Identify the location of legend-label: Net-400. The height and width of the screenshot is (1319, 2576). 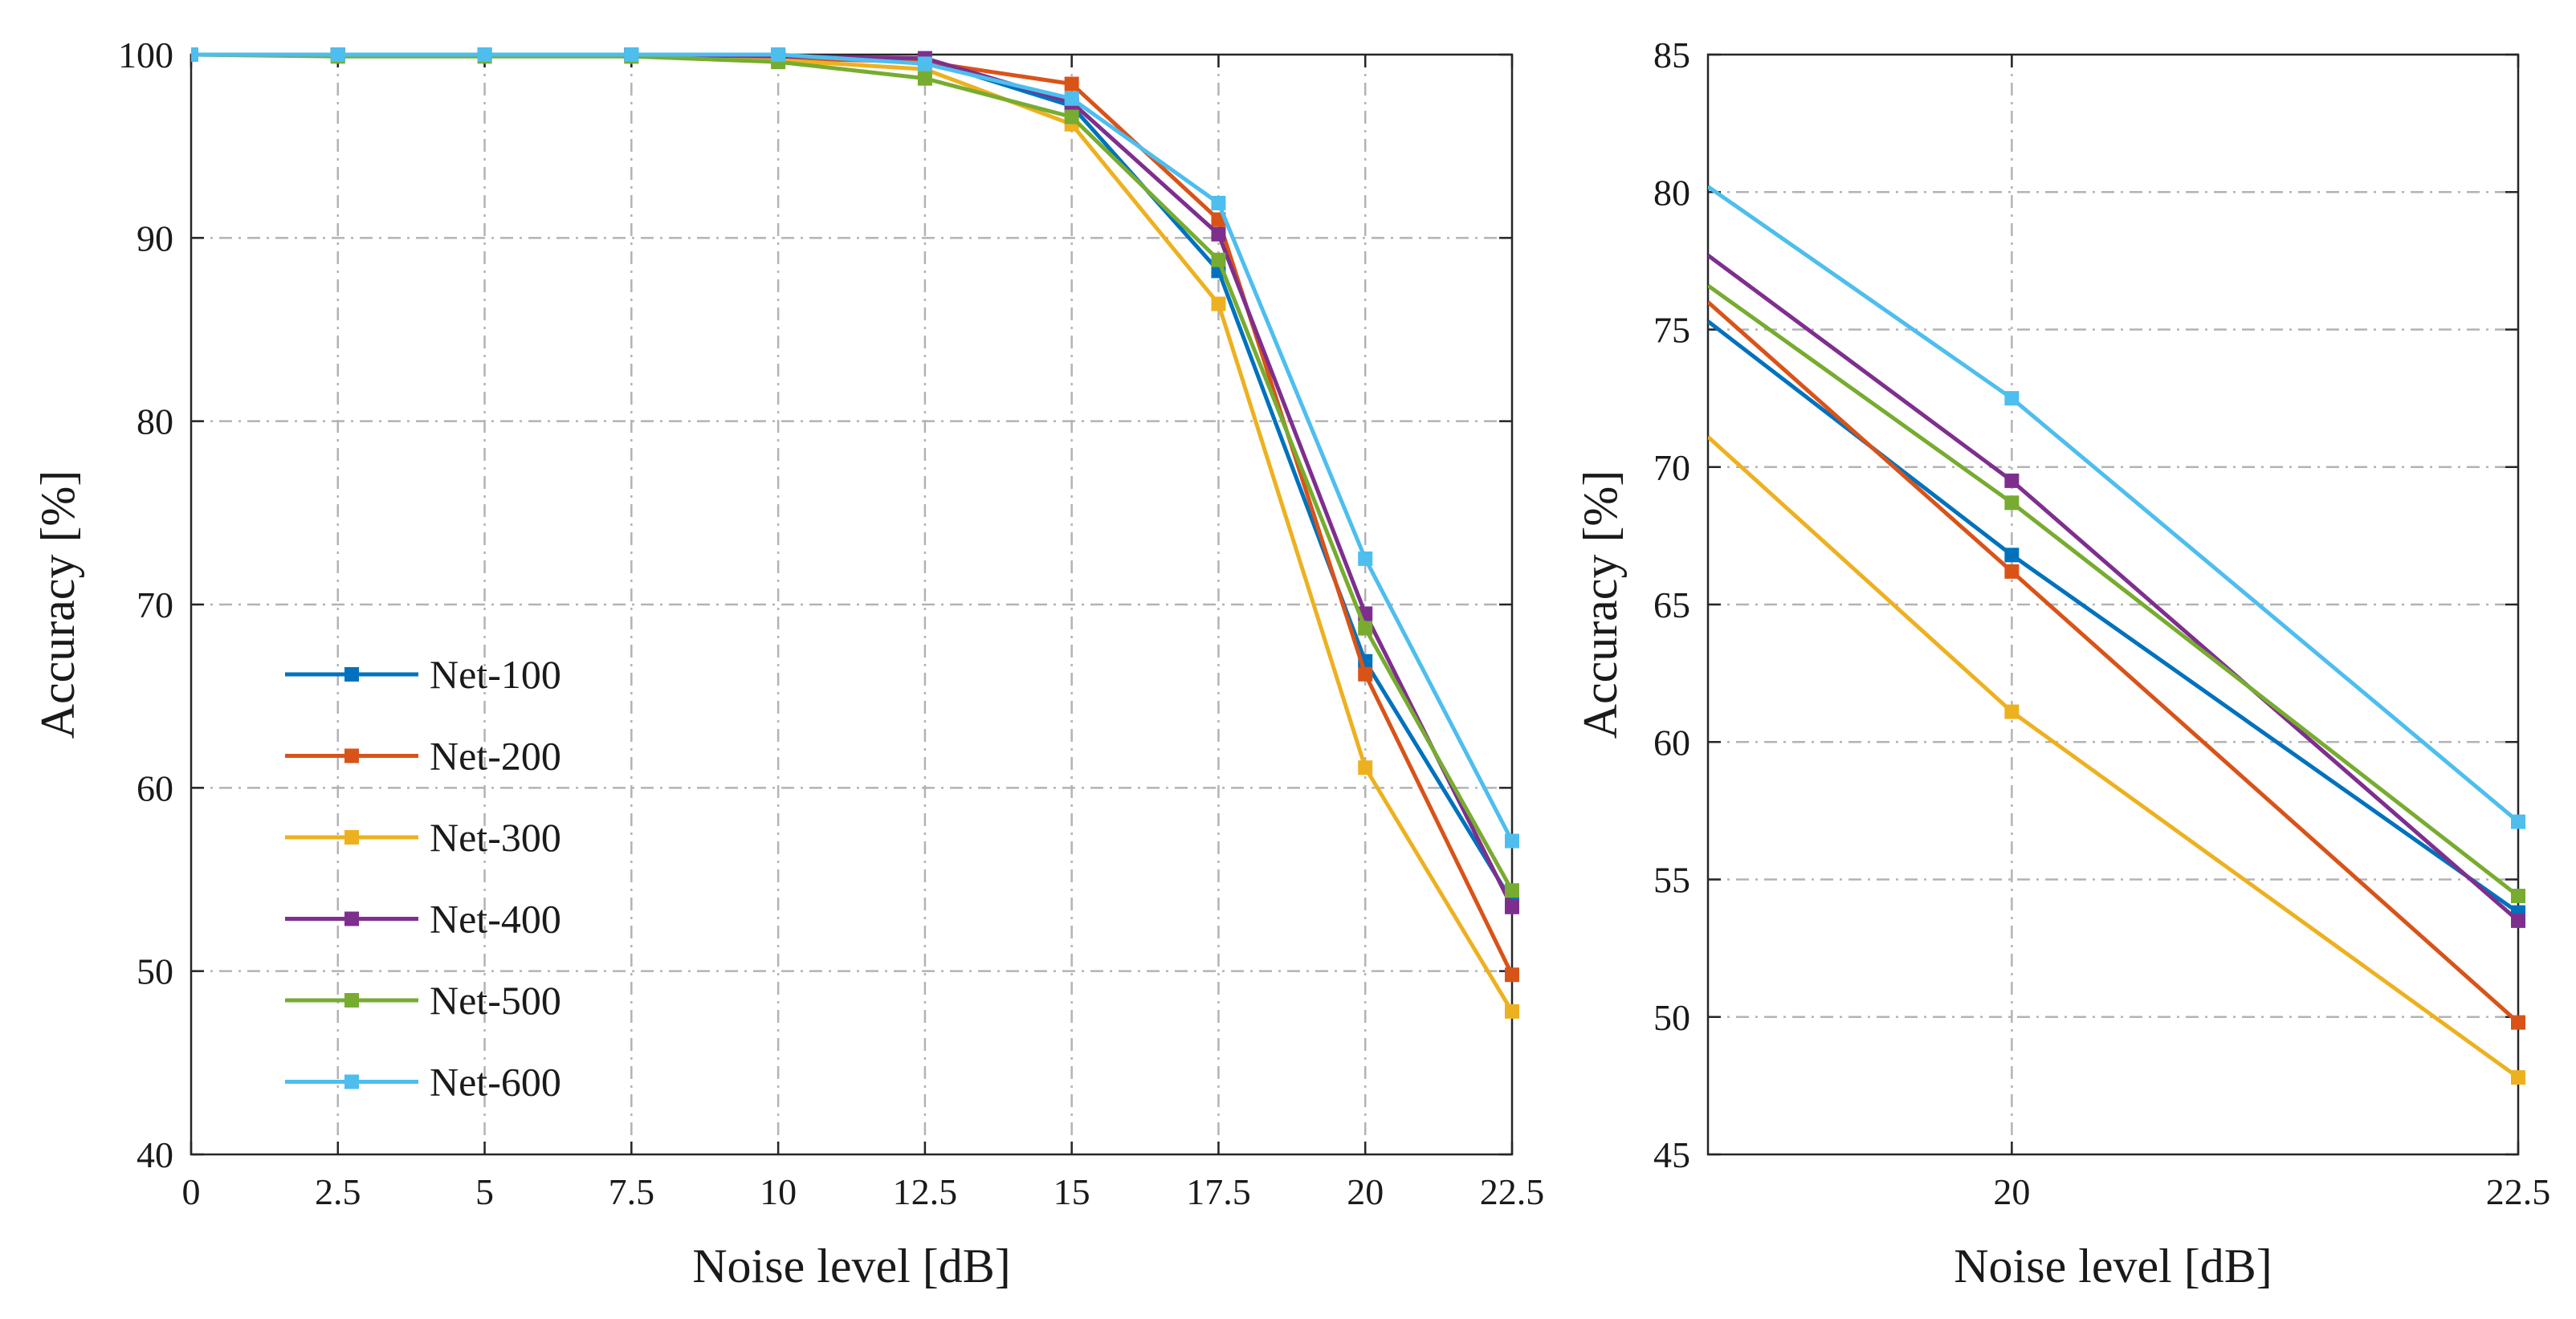
(495, 919).